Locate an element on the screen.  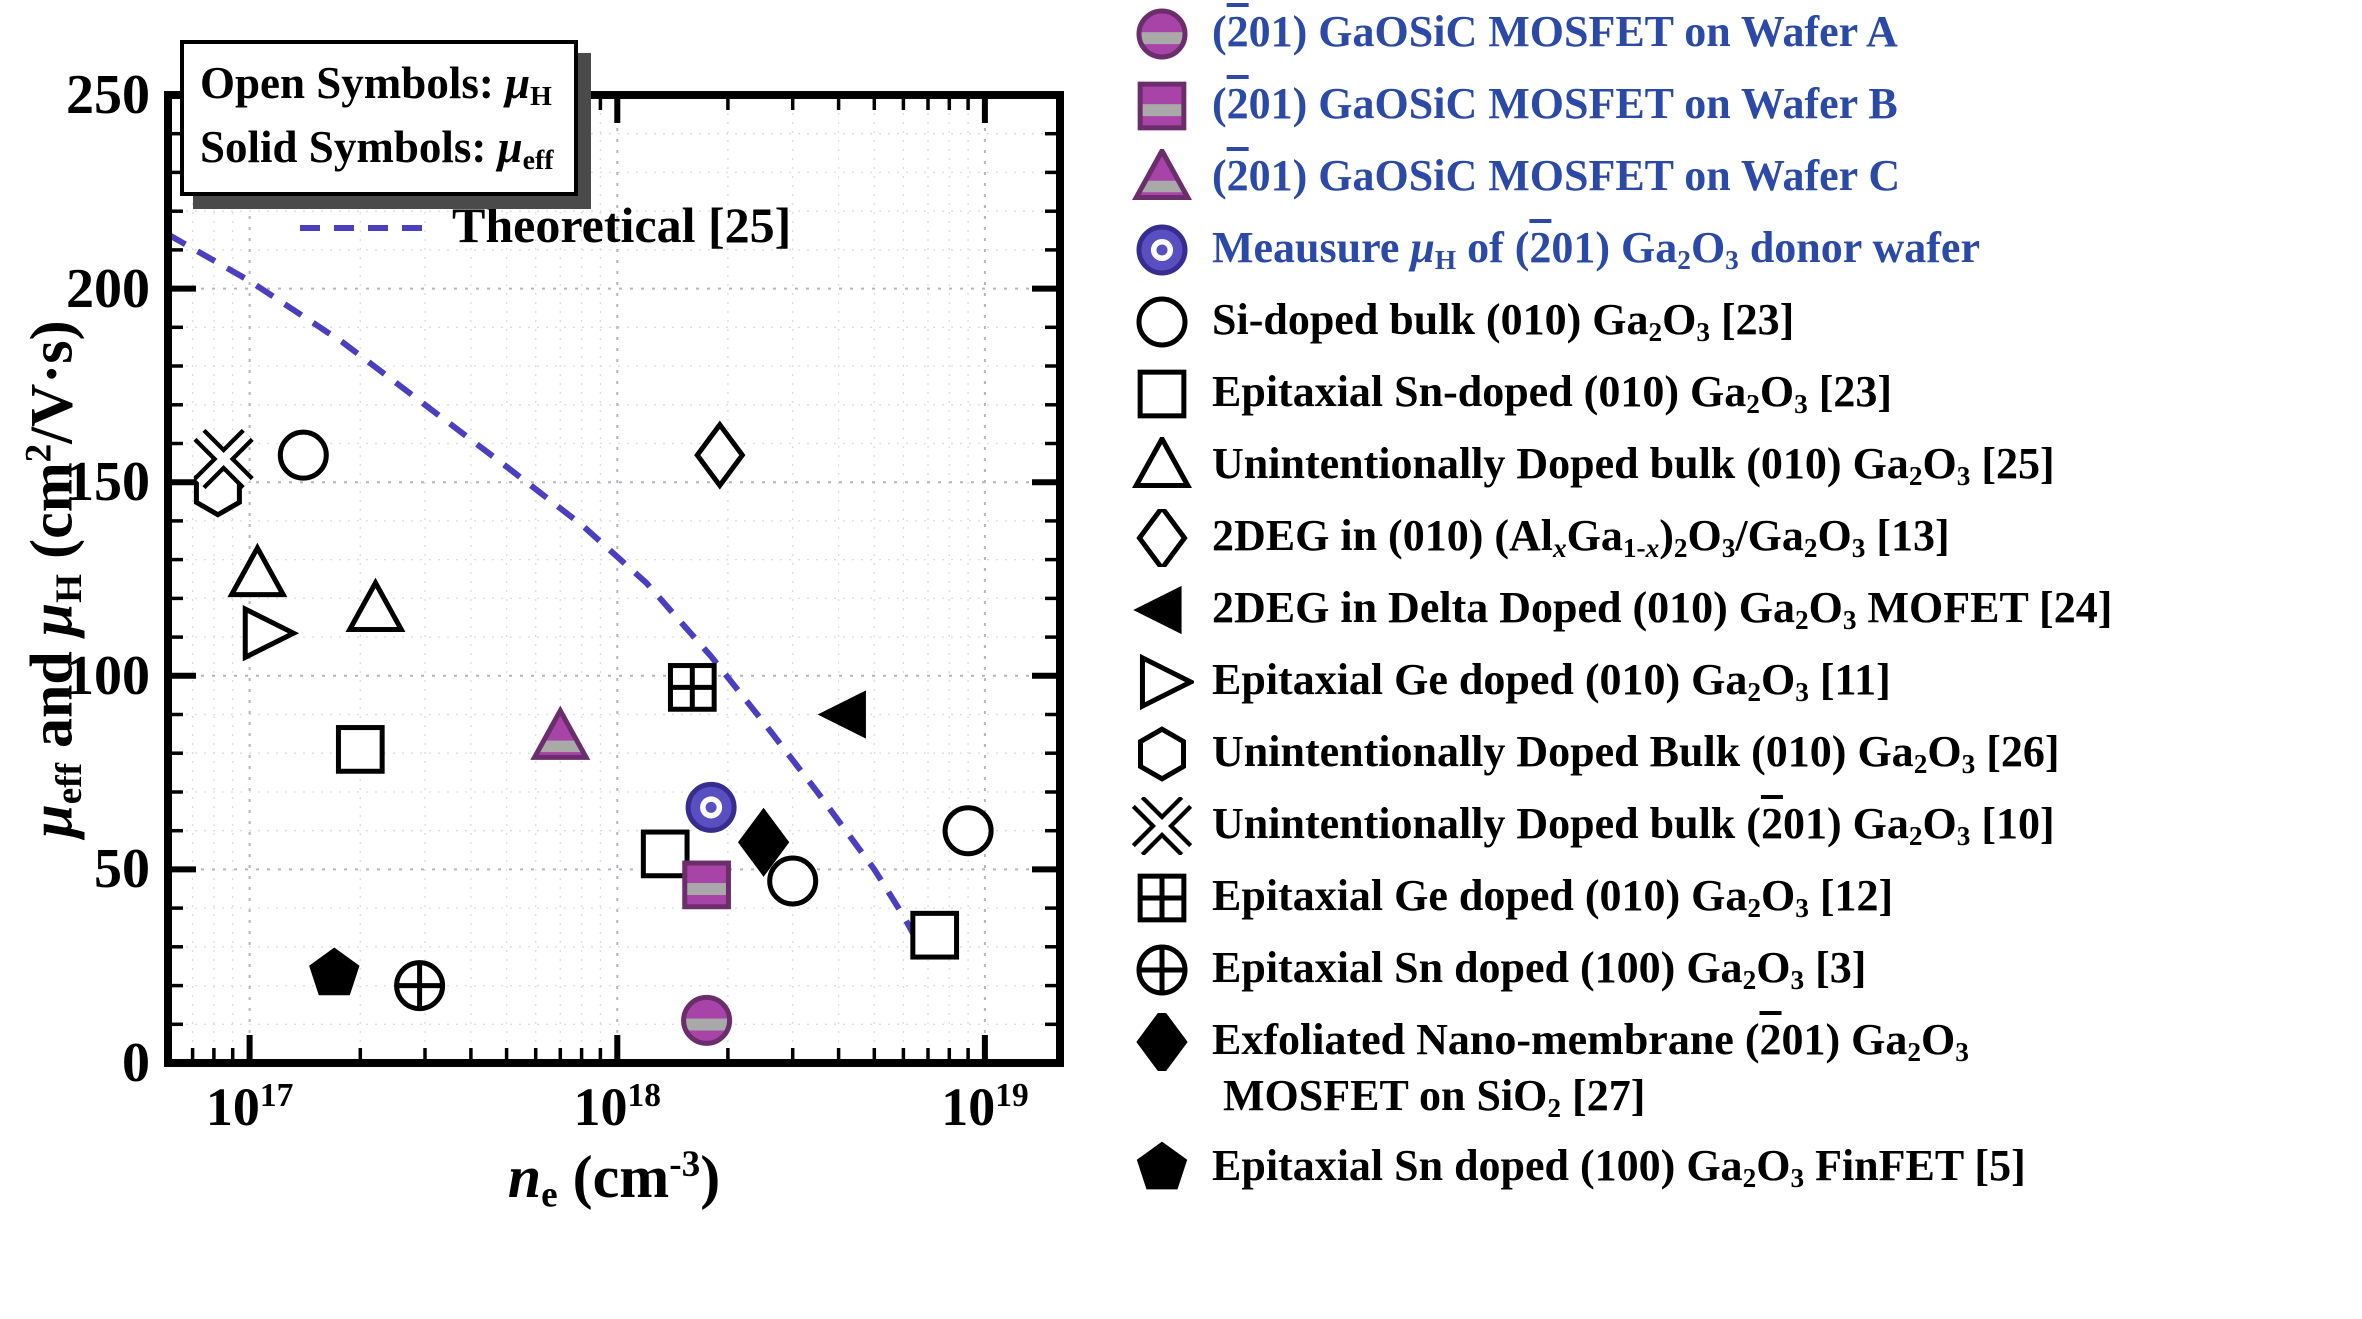
legend-item: Si-doped bulk (010) Ga2O3 [23] is located at coordinates (1742, 321).